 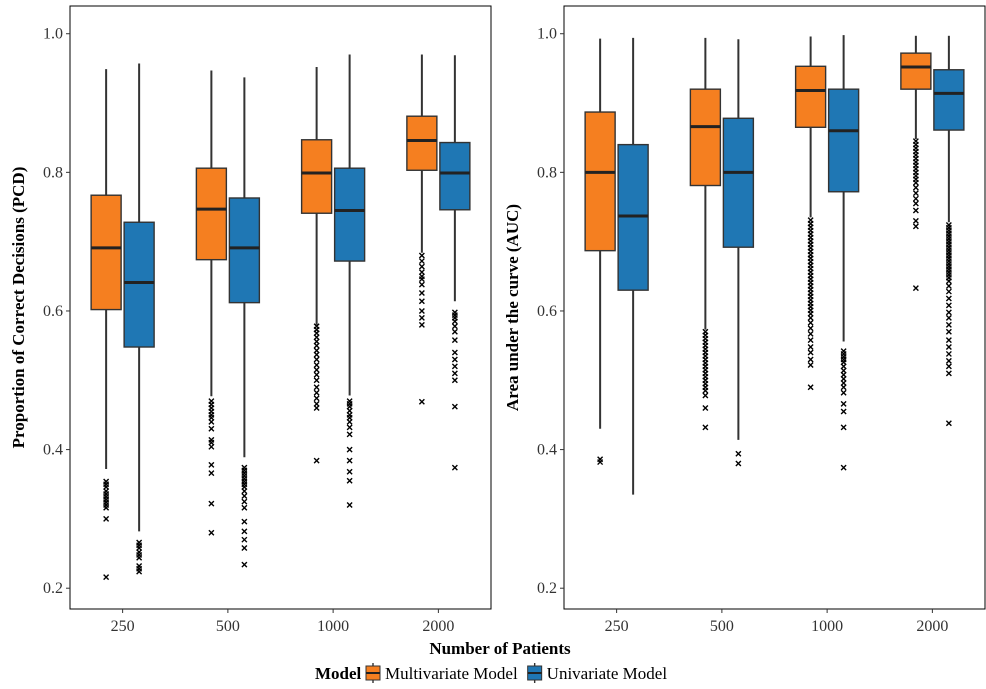 What do you see at coordinates (607, 673) in the screenshot?
I see `legend-label: Univariate Model` at bounding box center [607, 673].